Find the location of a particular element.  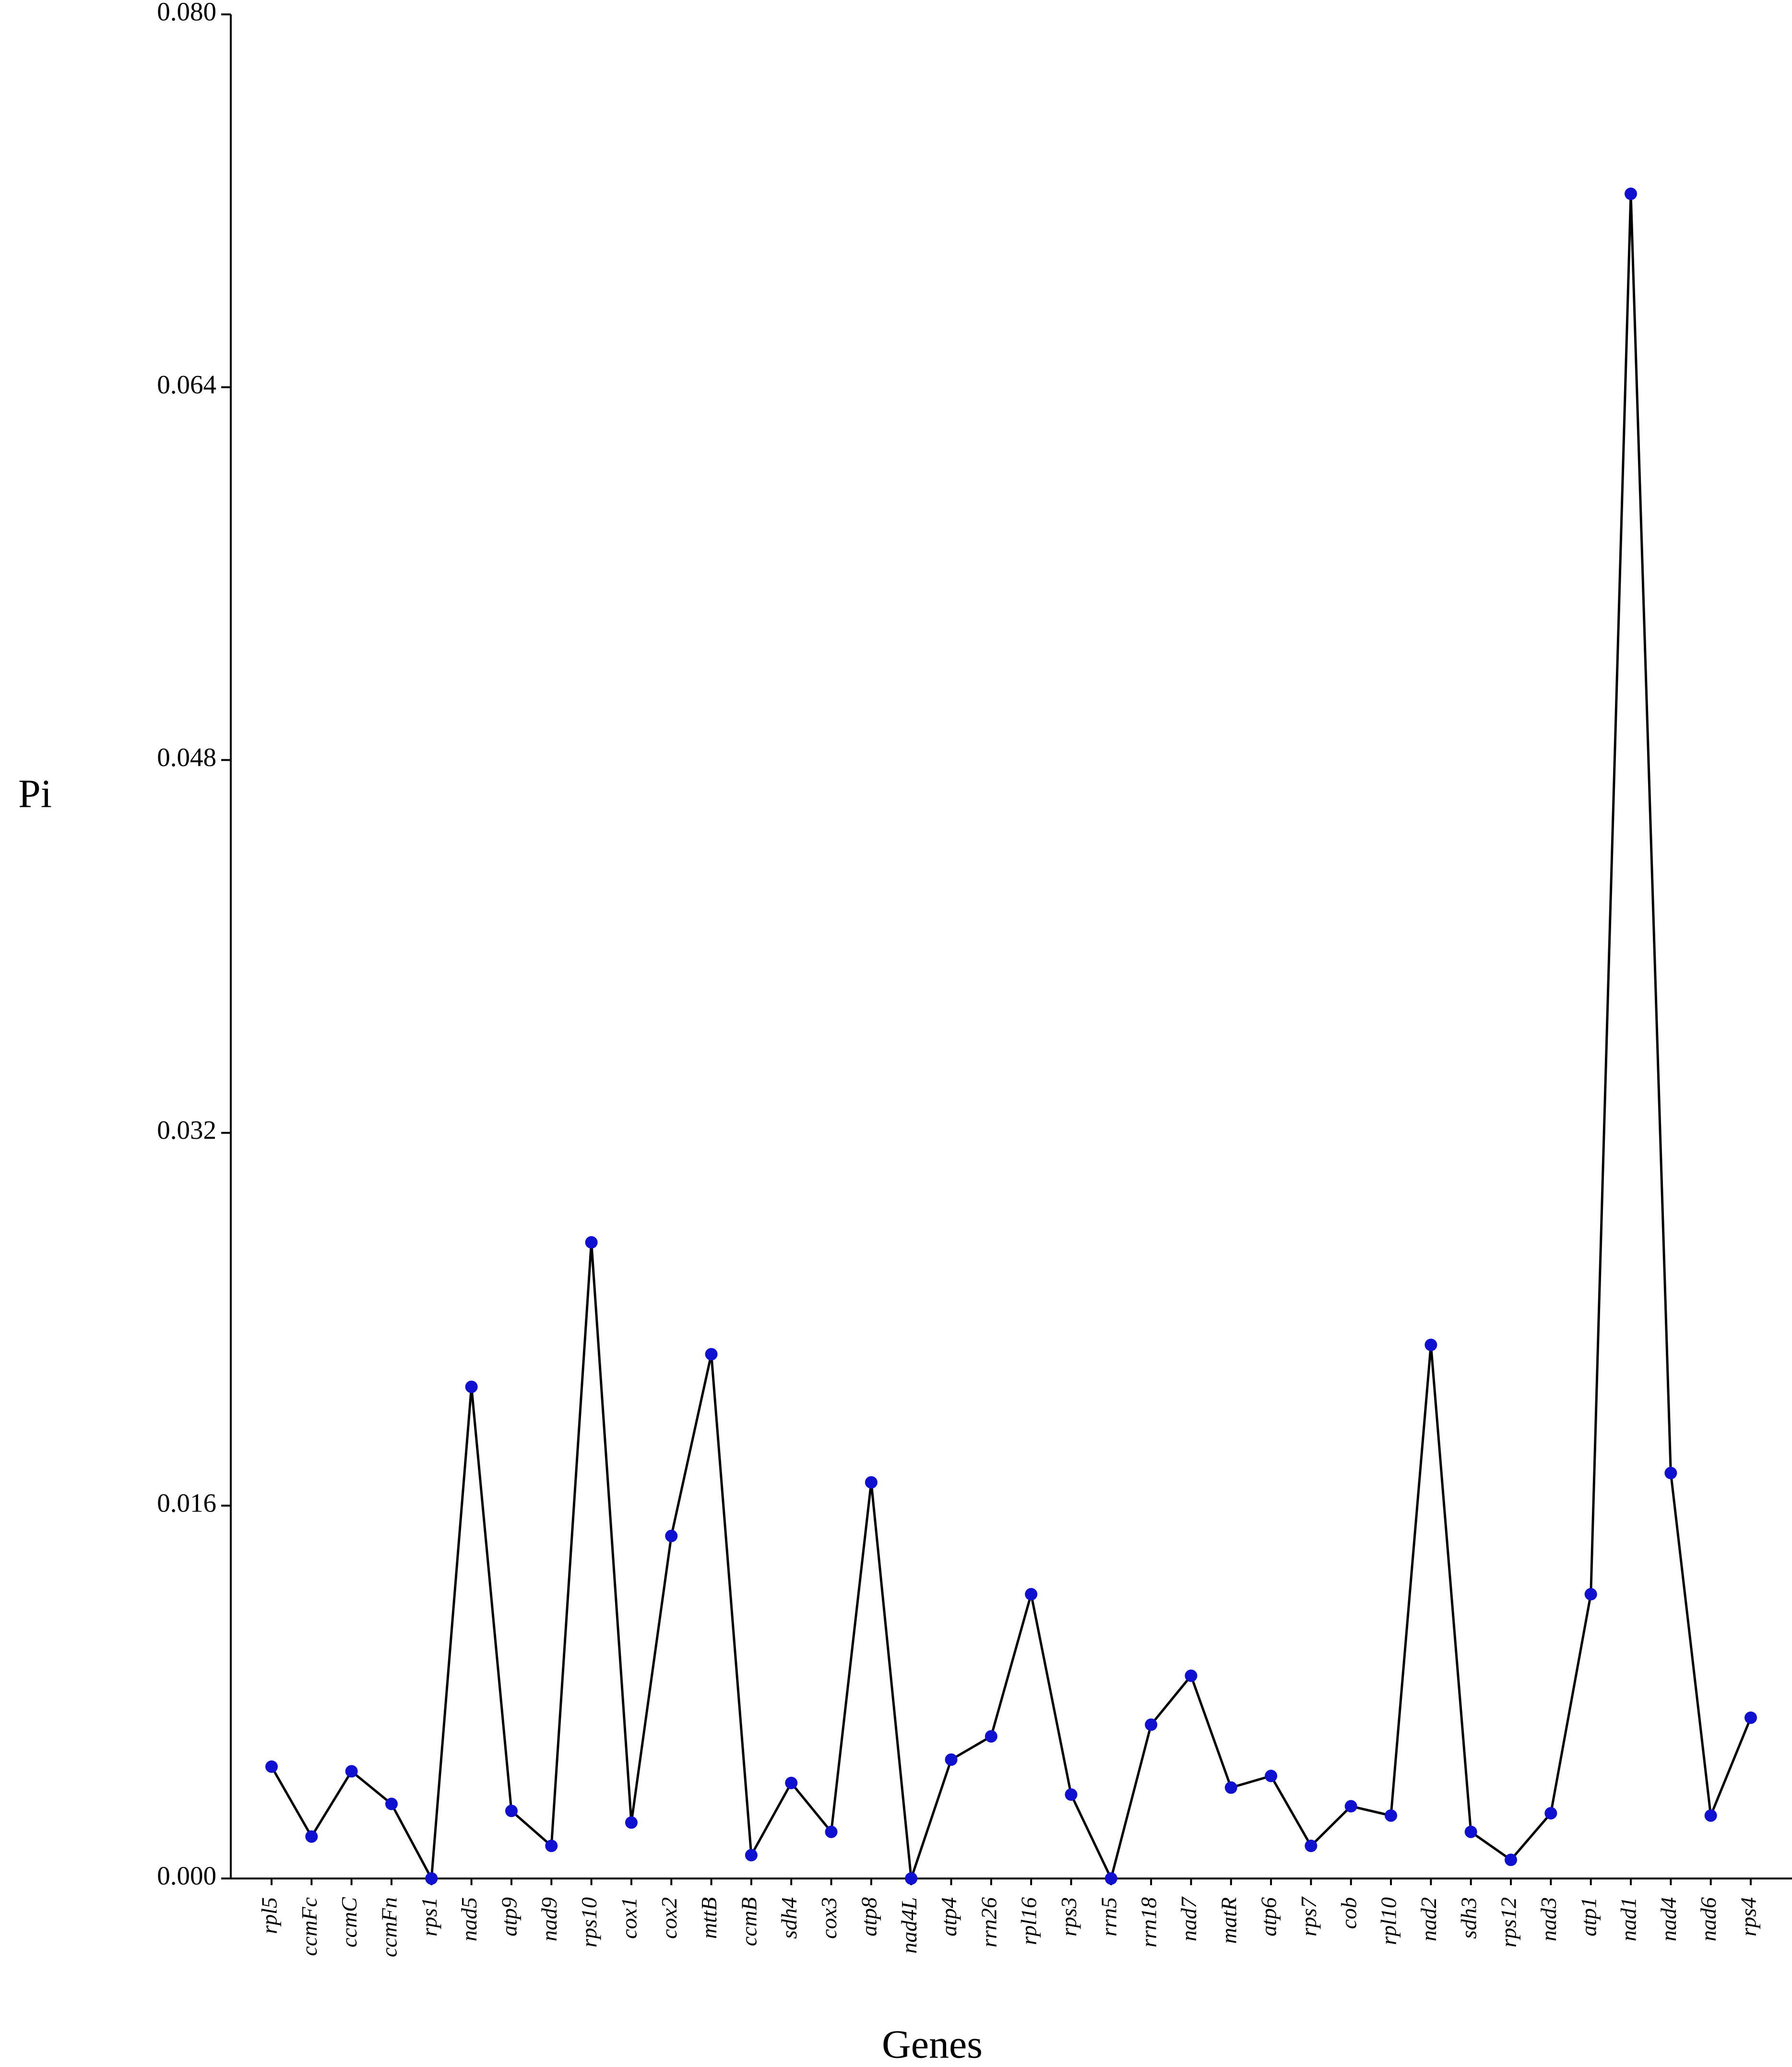

x-tick-label: matR is located at coordinates (1228, 1921).